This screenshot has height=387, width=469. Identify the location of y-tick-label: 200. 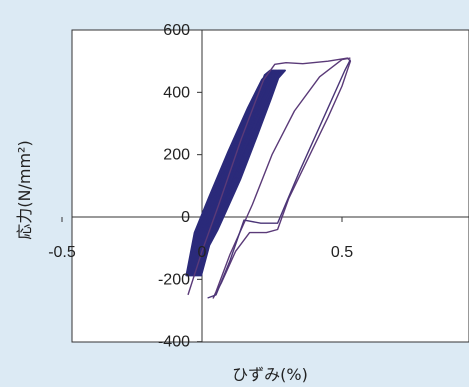
(176, 155).